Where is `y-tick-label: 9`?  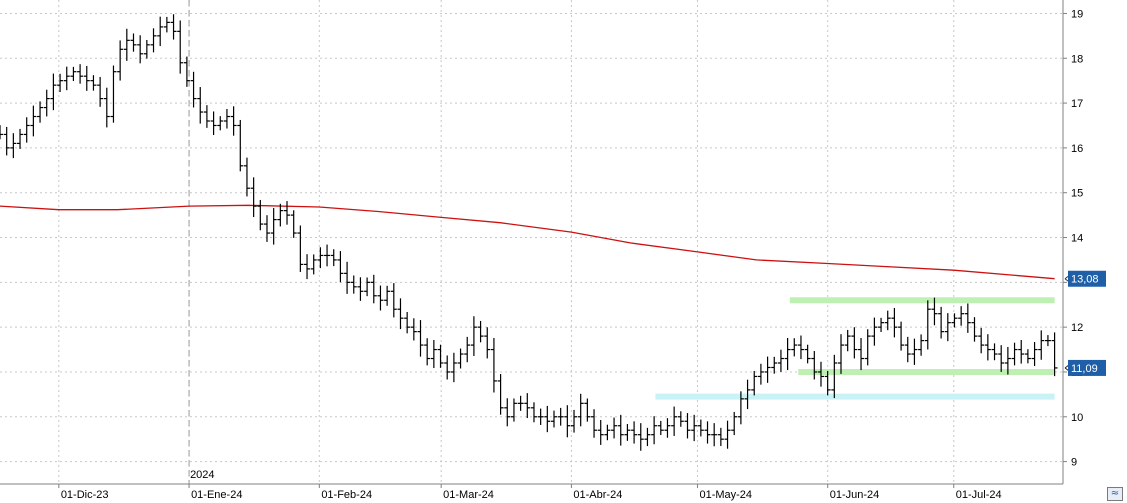 y-tick-label: 9 is located at coordinates (1074, 463).